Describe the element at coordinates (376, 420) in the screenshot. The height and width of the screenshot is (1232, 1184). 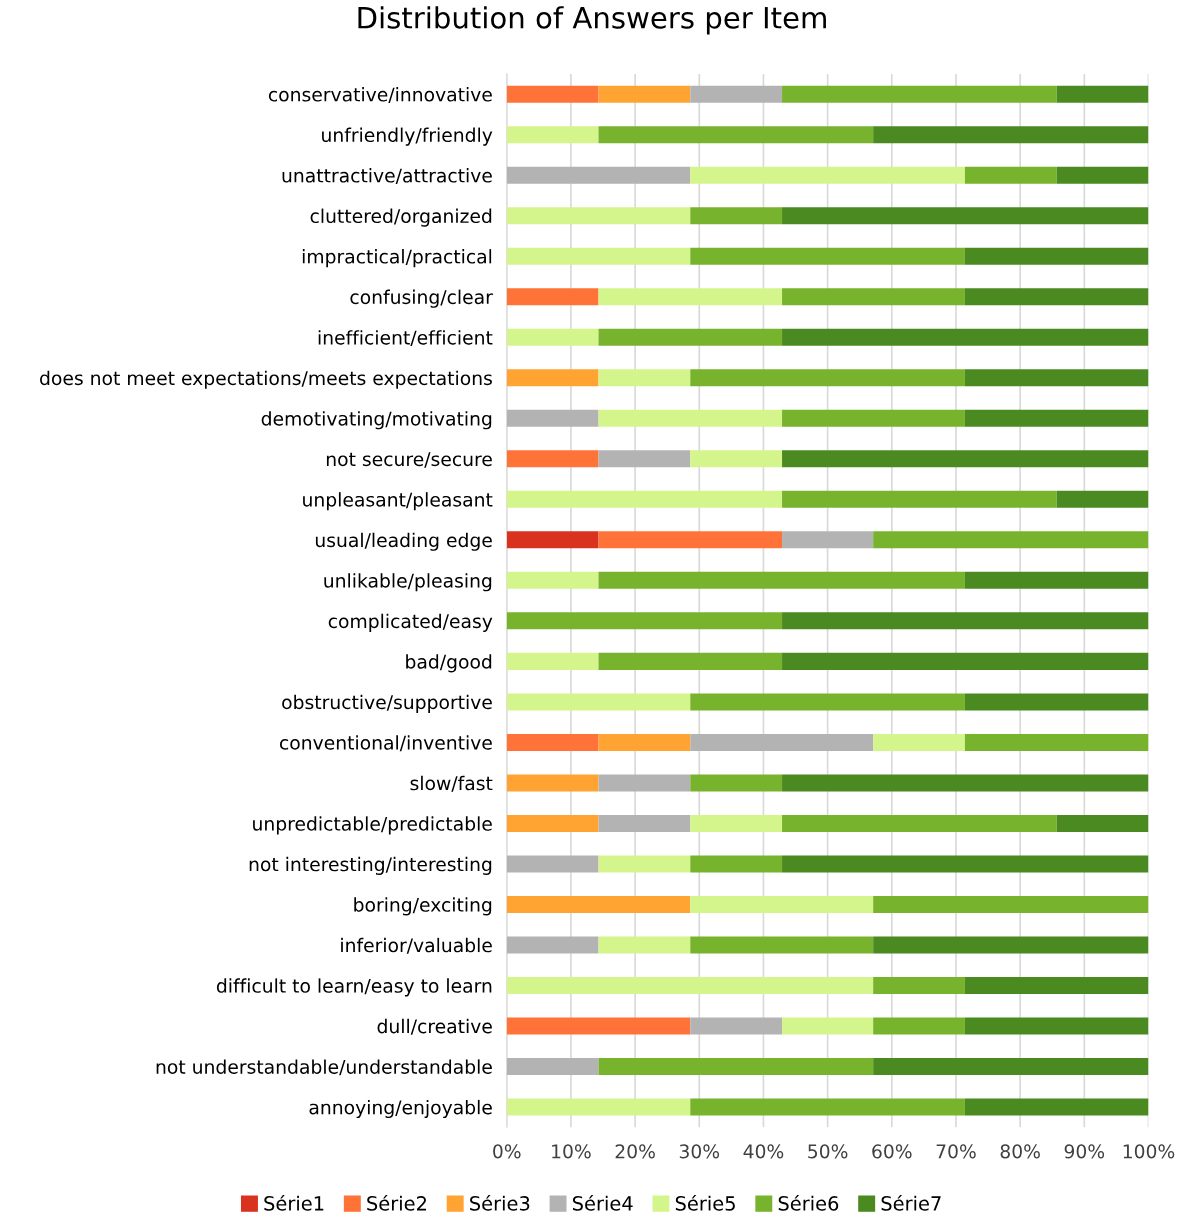
I see `y-tick-label: demotivating/motivating` at that location.